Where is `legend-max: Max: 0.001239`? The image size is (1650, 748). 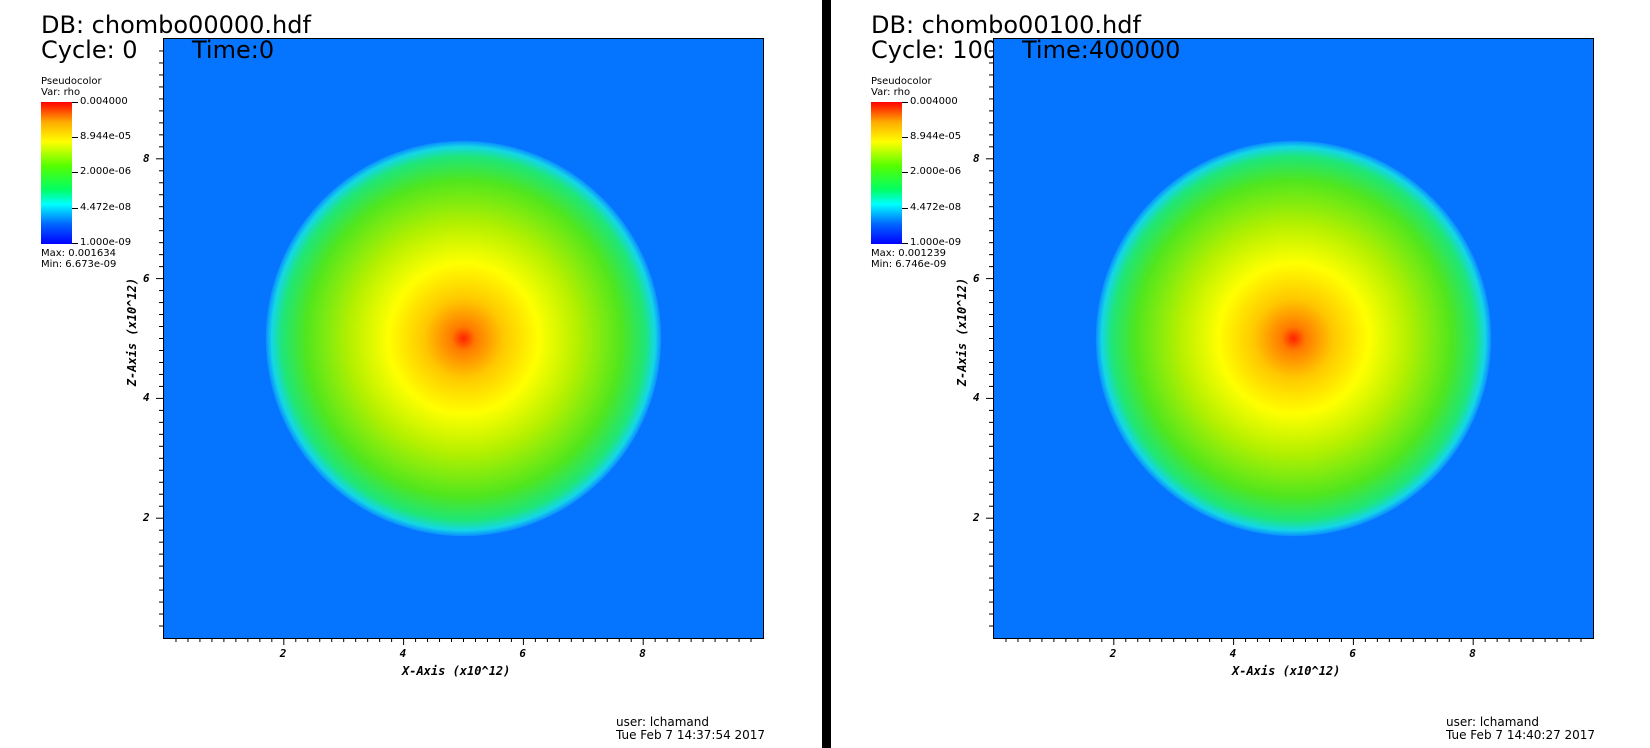
legend-max: Max: 0.001239 is located at coordinates (908, 253).